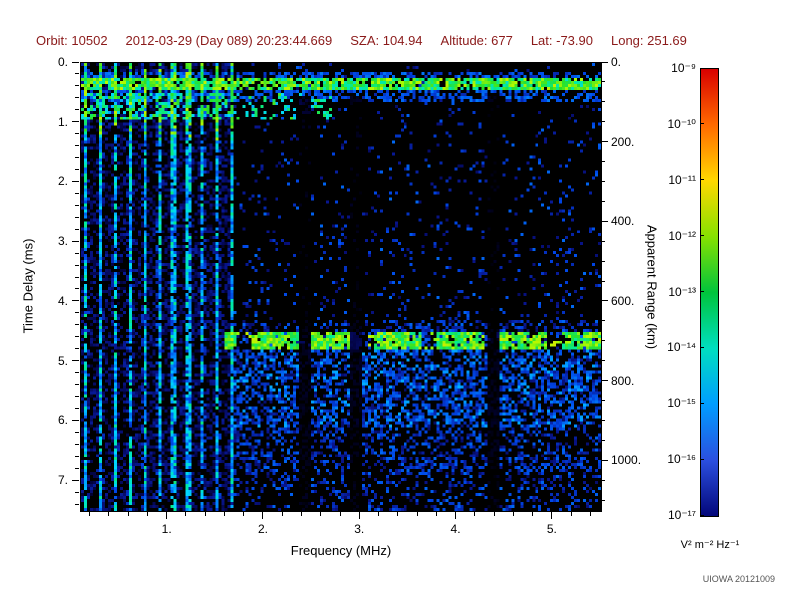  Describe the element at coordinates (738, 579) in the screenshot. I see `credit-text: UIOWA 20121009` at that location.